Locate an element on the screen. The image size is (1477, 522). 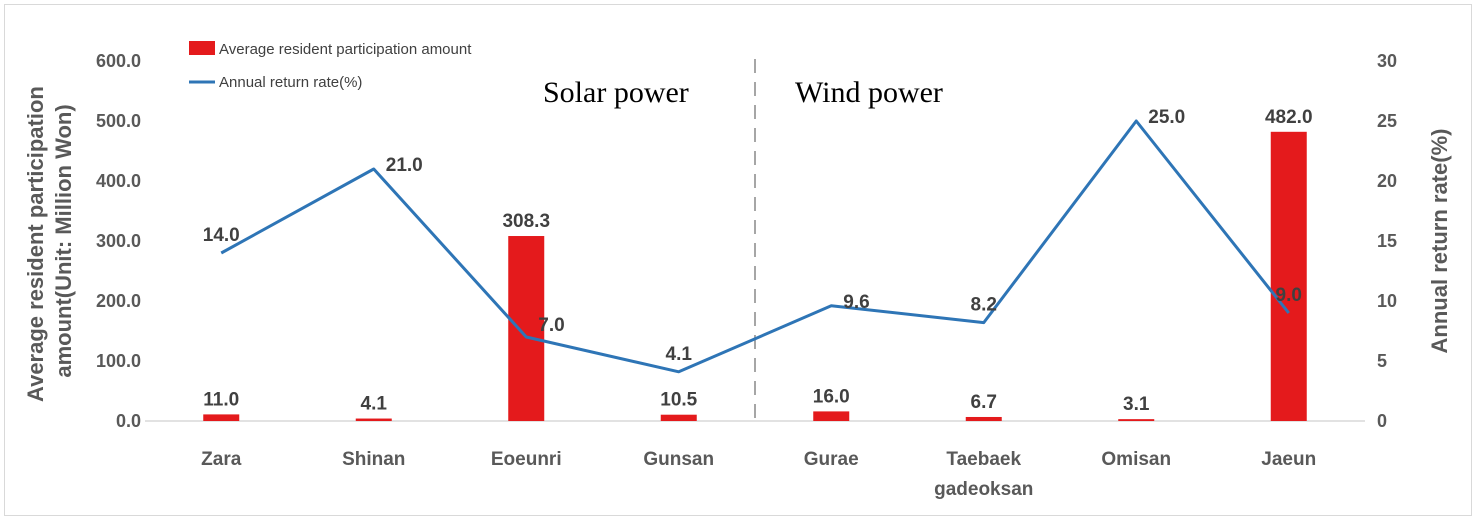
category-label: Eoeunri is located at coordinates (526, 459).